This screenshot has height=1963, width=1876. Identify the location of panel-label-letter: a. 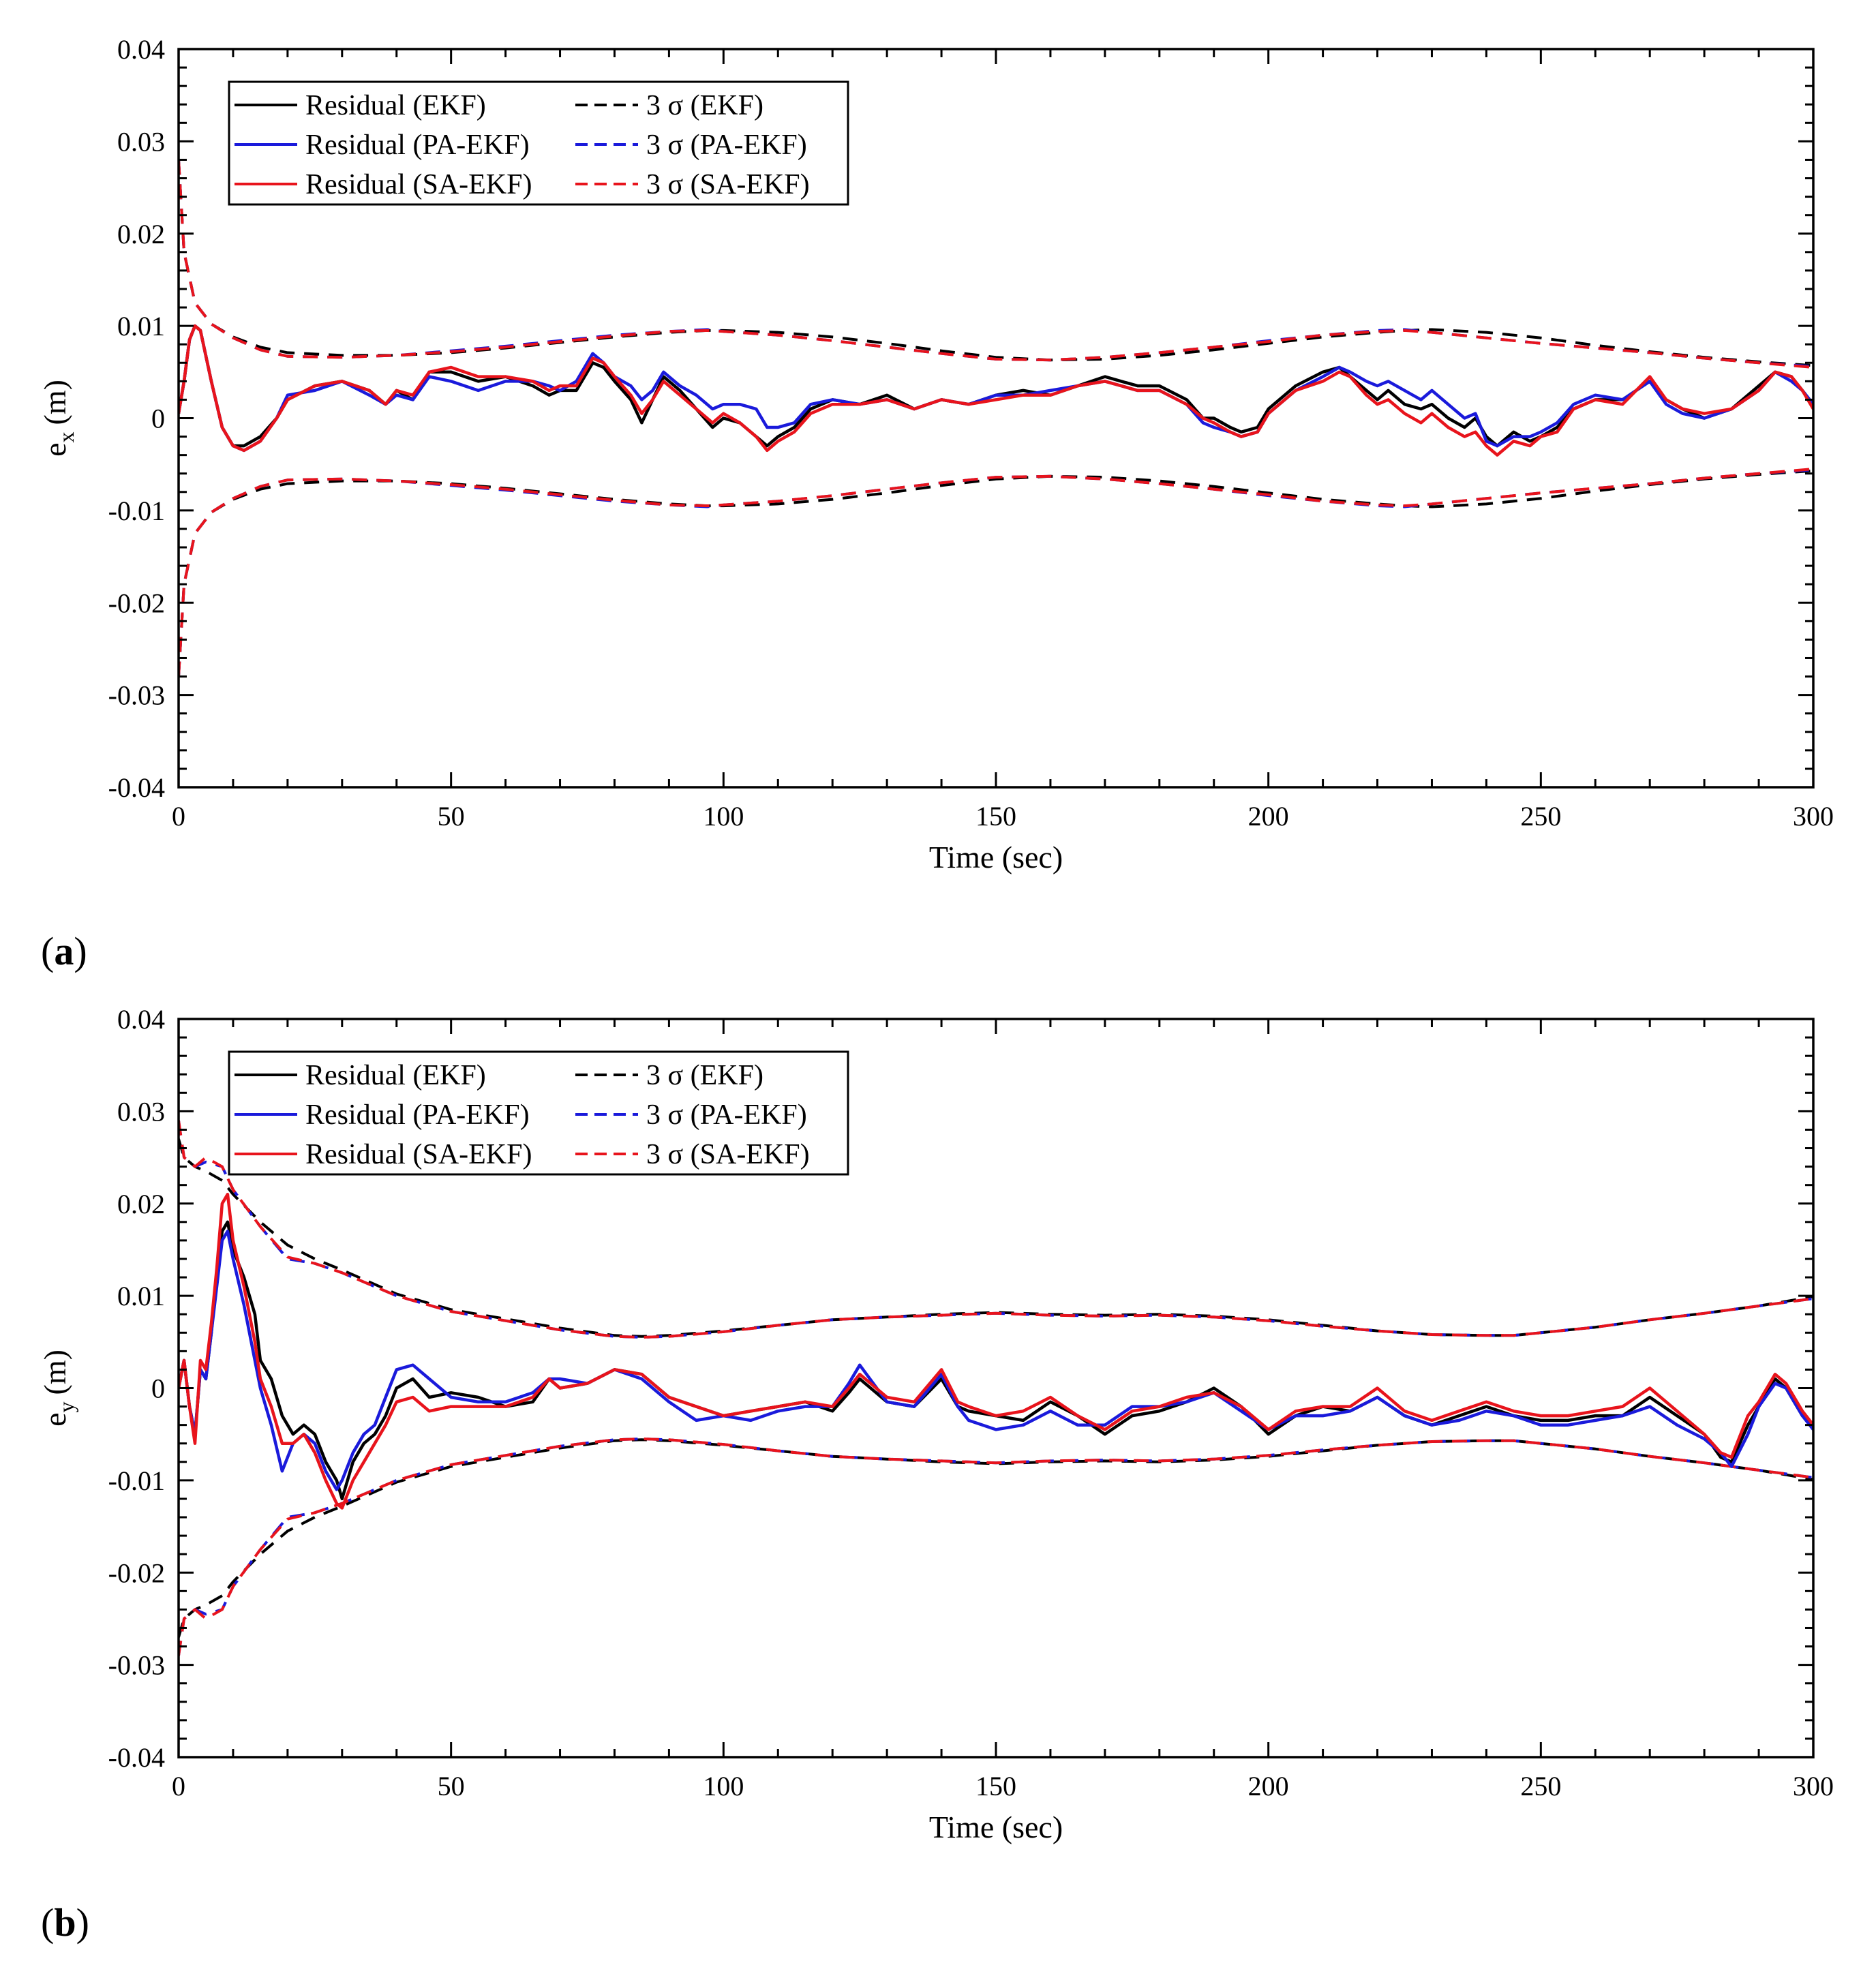
(64, 951).